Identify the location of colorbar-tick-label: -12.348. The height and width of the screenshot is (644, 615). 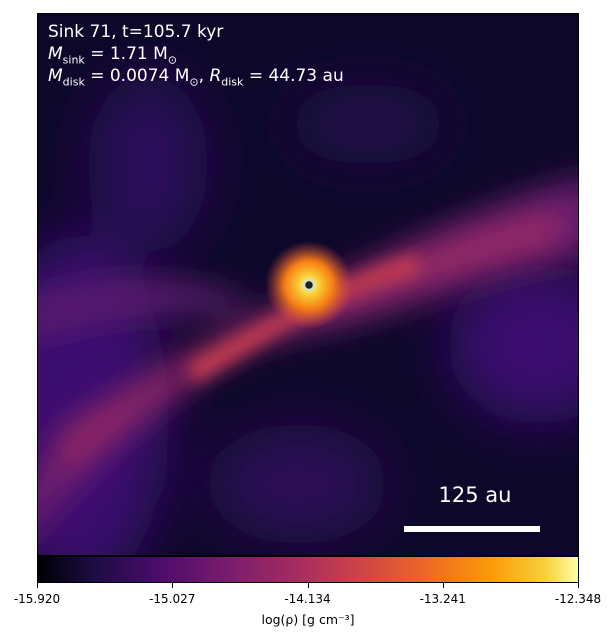
(578, 599).